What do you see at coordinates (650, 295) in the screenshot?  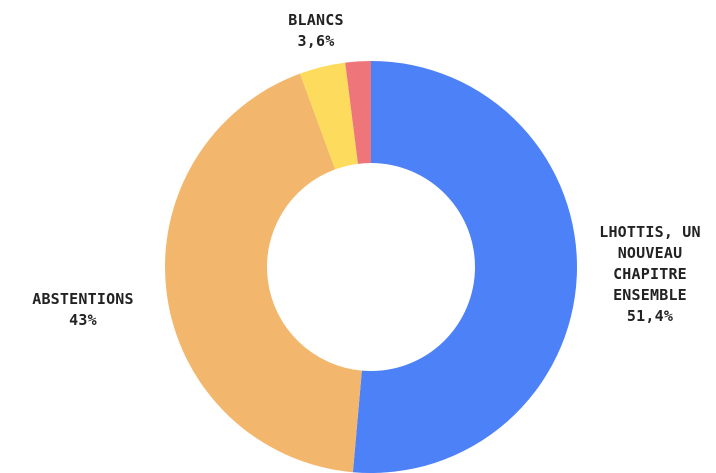 I see `slice-name-label: ENSEMBLE` at bounding box center [650, 295].